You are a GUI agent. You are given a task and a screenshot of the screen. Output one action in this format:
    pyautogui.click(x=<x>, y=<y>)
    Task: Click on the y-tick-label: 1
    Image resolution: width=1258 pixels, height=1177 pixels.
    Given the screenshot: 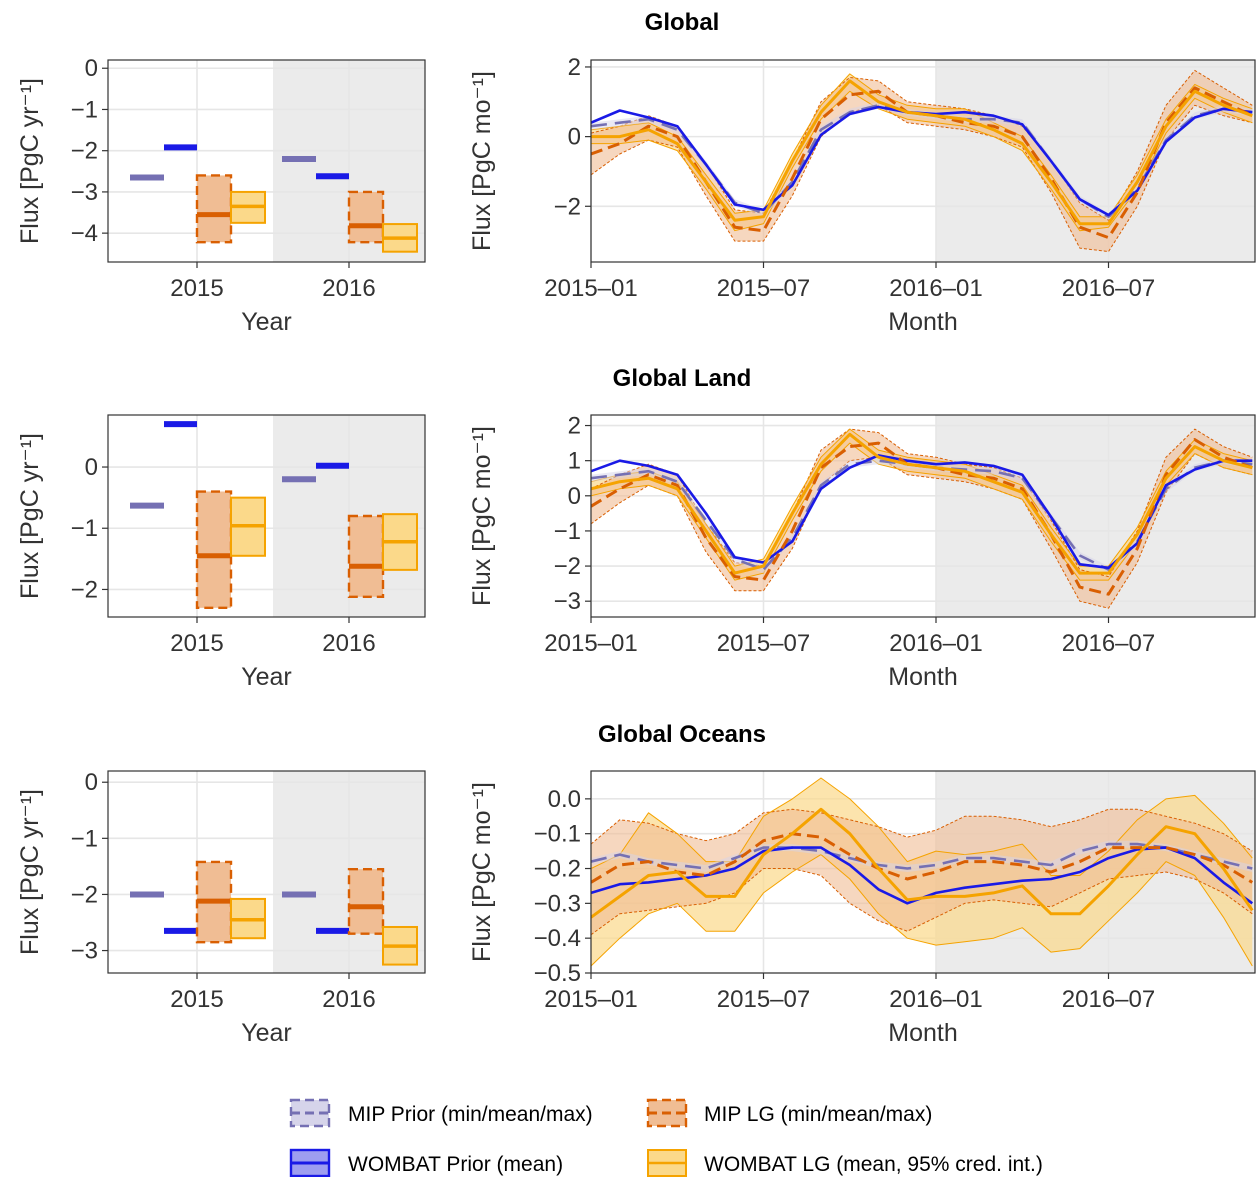 What is the action you would take?
    pyautogui.click(x=574, y=461)
    